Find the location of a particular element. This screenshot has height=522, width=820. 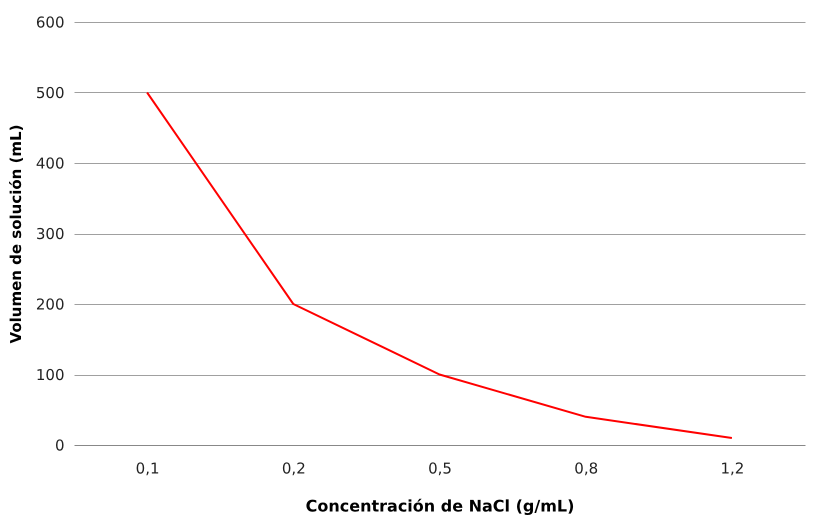

y-tick-label: 0 is located at coordinates (59, 445).